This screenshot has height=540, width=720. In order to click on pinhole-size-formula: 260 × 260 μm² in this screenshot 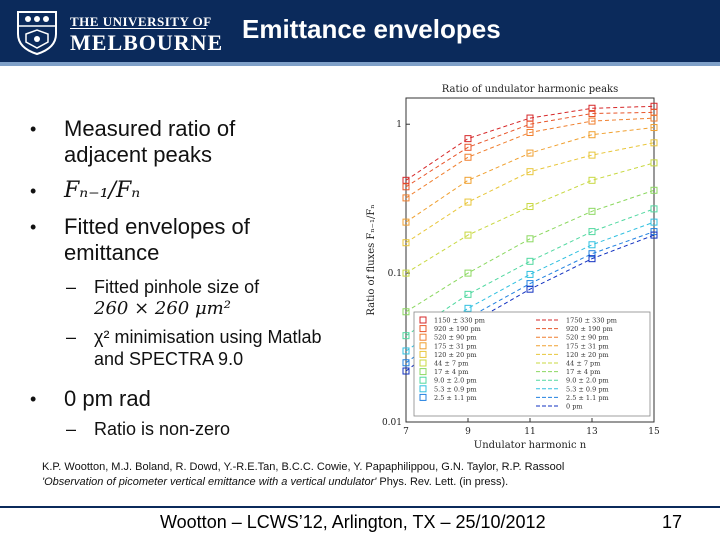, I will do `click(162, 308)`.